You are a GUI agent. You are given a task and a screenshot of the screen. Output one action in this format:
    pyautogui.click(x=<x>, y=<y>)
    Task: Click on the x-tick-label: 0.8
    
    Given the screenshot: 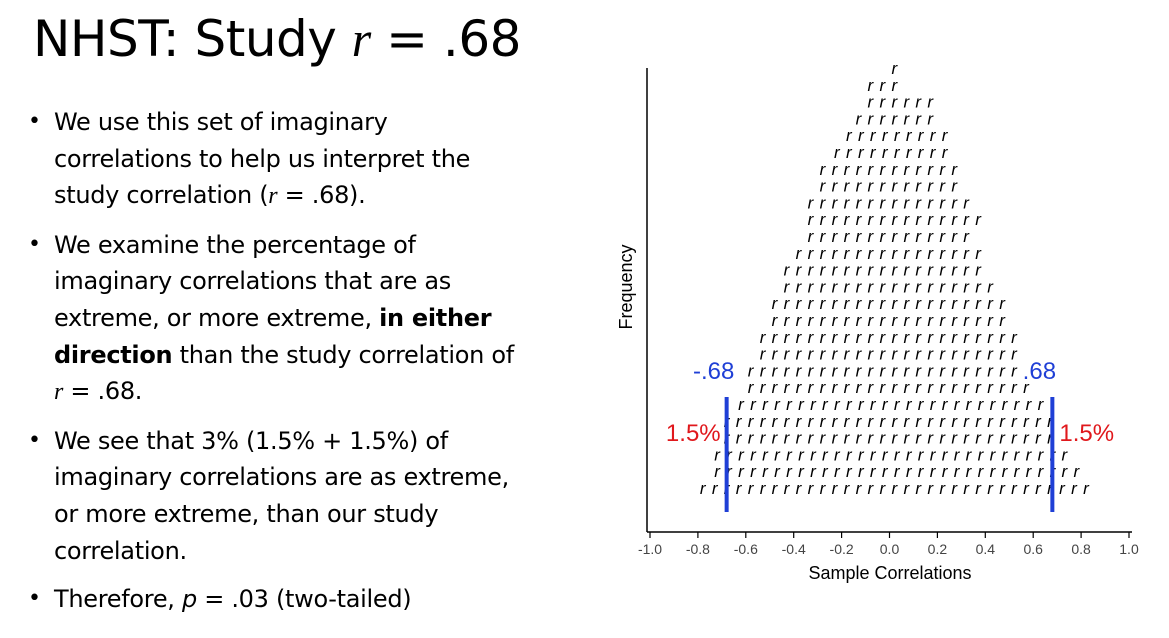 What is the action you would take?
    pyautogui.click(x=1081, y=549)
    